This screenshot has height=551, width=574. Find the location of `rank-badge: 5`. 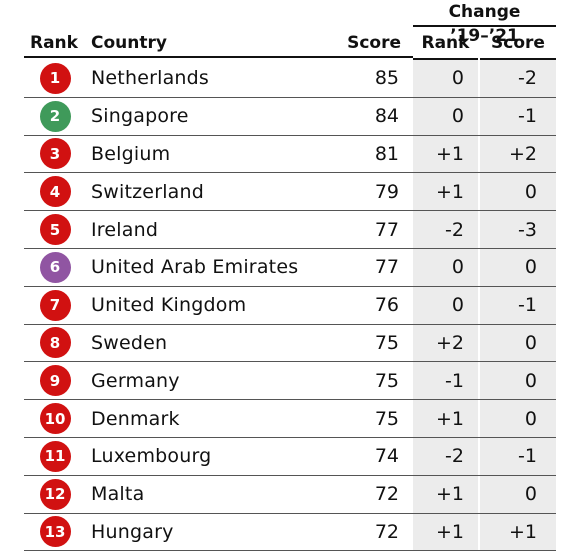

rank-badge: 5 is located at coordinates (55, 230).